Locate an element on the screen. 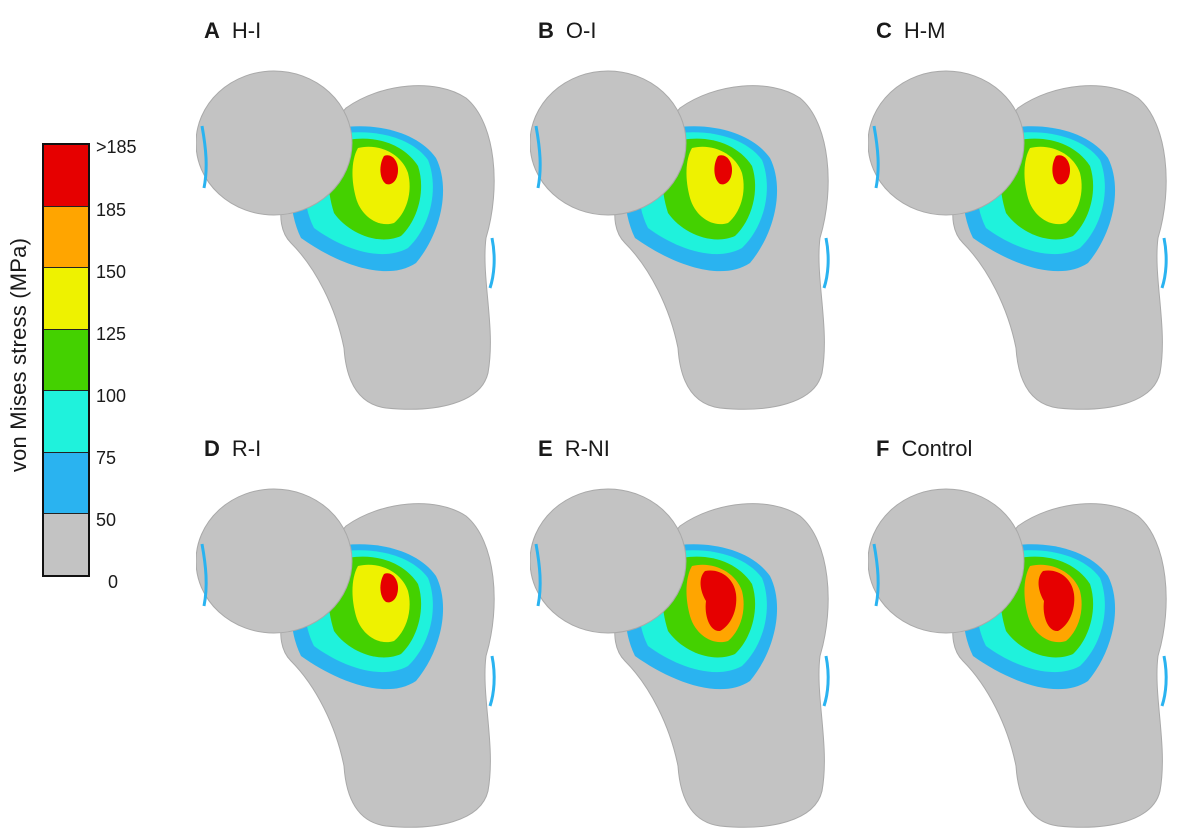  panel-title: H-I is located at coordinates (246, 30).